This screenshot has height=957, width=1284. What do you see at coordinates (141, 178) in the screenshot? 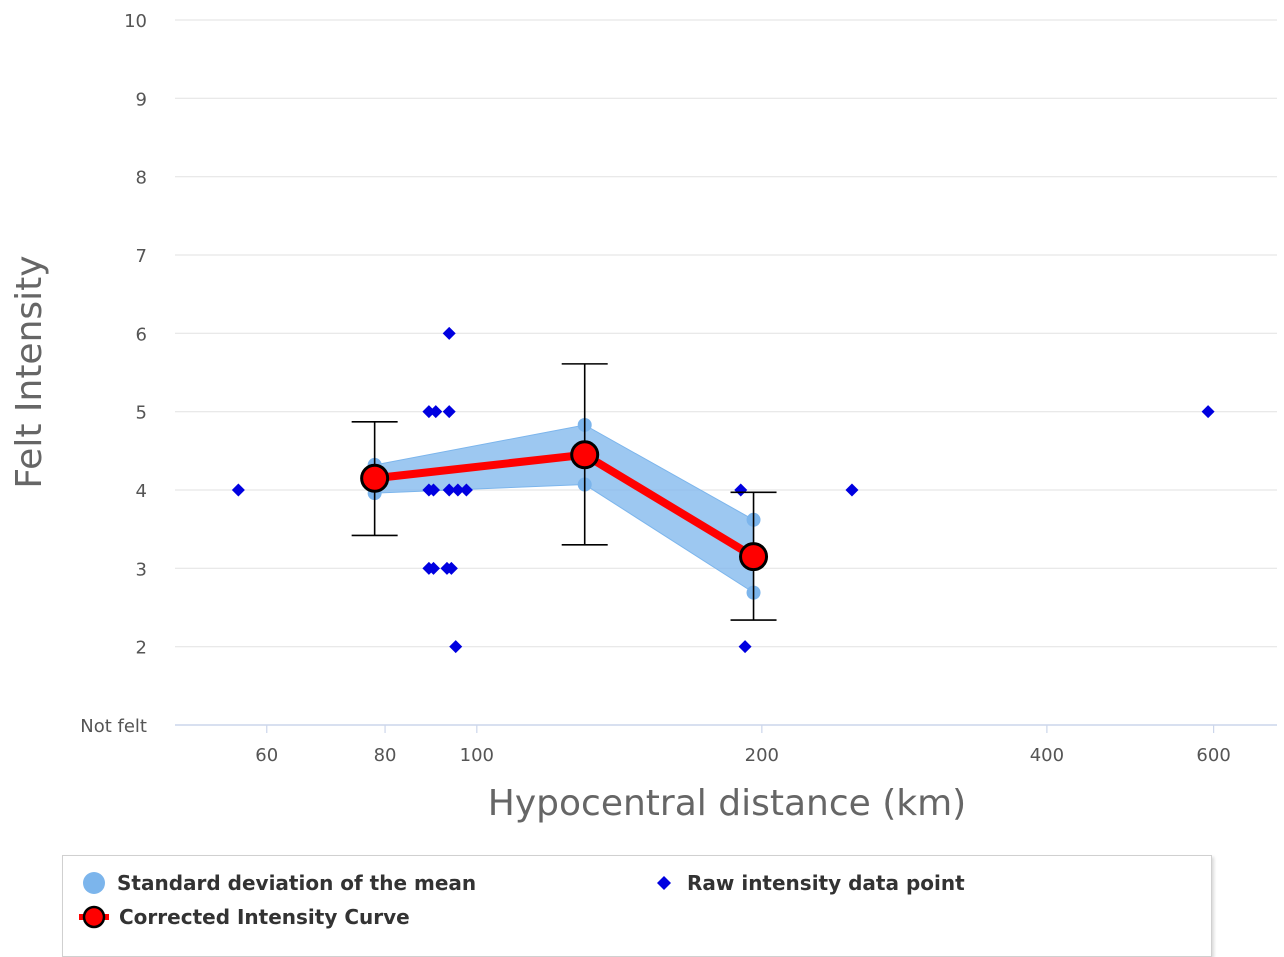
I see `y-tick-label: 8` at bounding box center [141, 178].